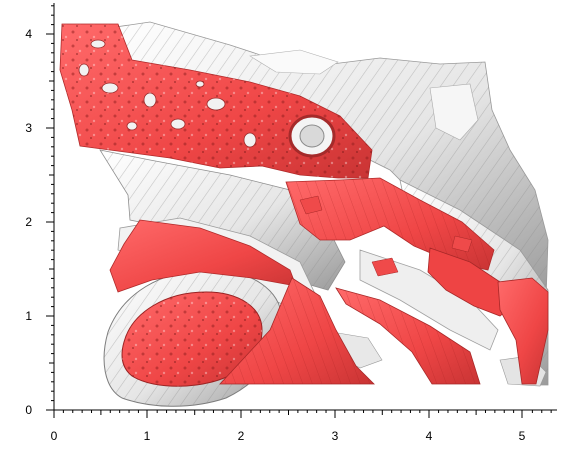 The image size is (568, 451). Describe the element at coordinates (335, 426) in the screenshot. I see `x-tick-3: 3` at that location.